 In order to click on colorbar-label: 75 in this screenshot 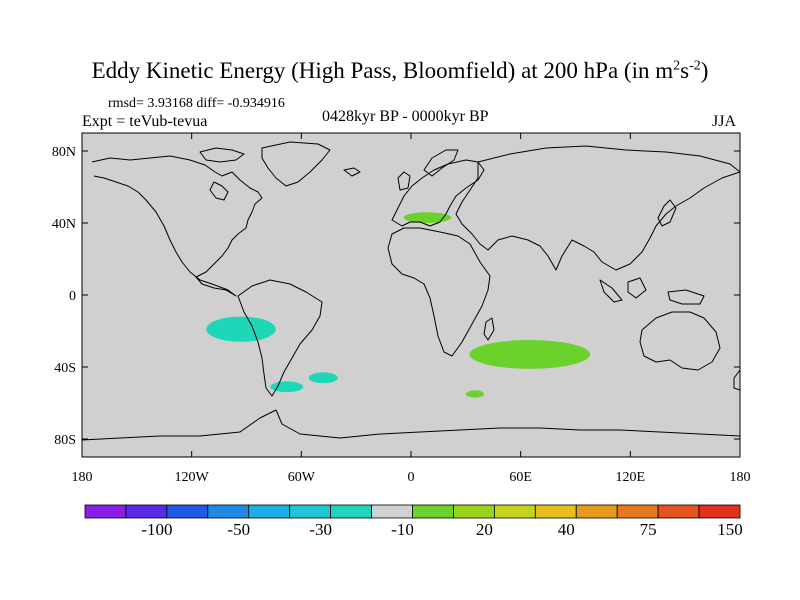, I will do `click(648, 529)`.